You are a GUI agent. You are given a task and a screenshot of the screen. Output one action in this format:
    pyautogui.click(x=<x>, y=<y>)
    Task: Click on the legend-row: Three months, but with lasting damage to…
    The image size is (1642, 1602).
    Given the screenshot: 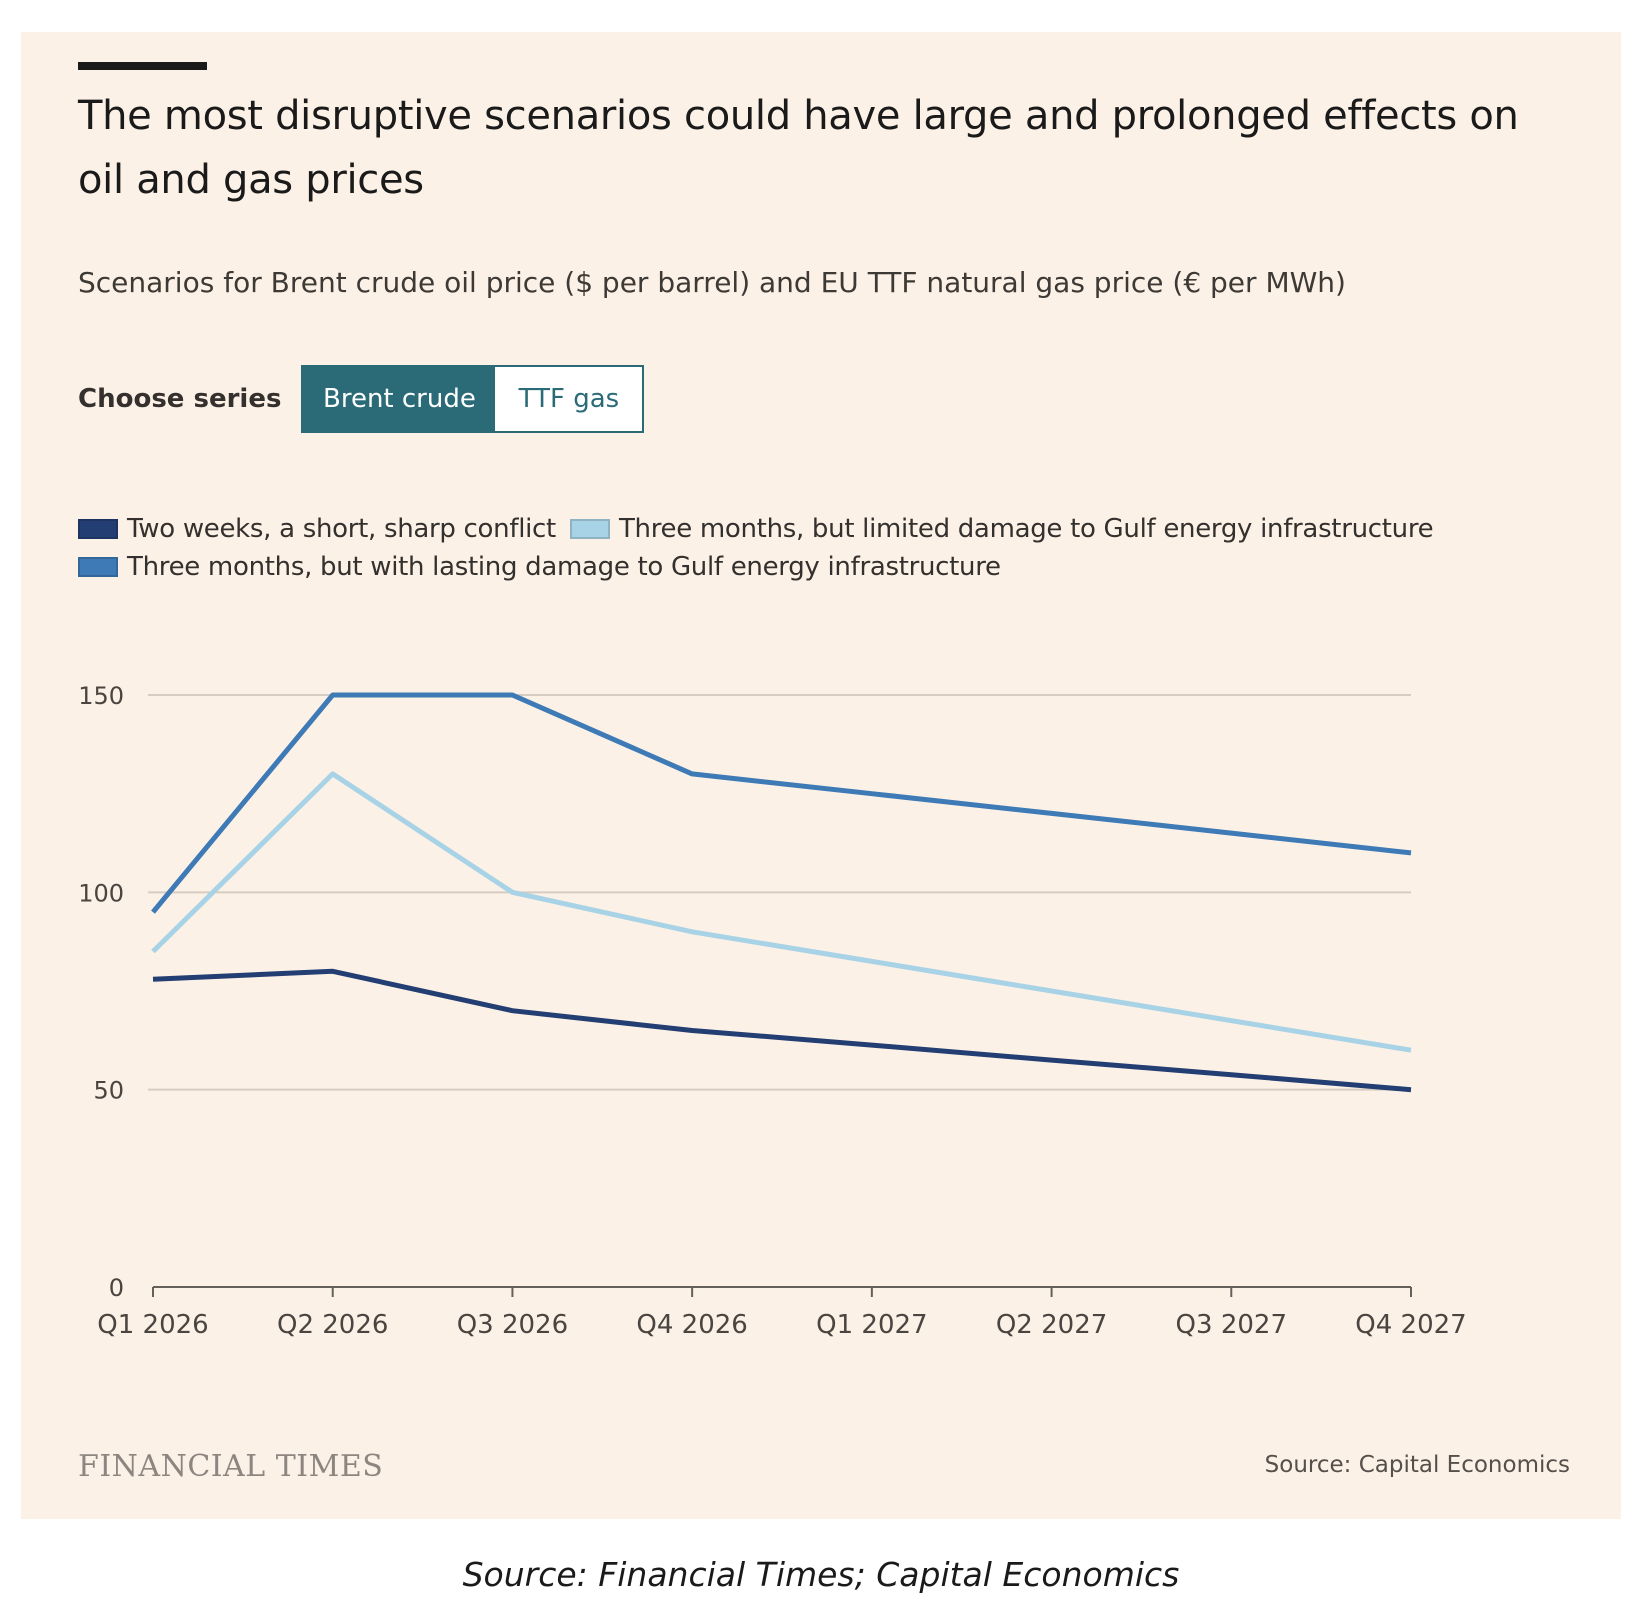 What is the action you would take?
    pyautogui.click(x=828, y=567)
    